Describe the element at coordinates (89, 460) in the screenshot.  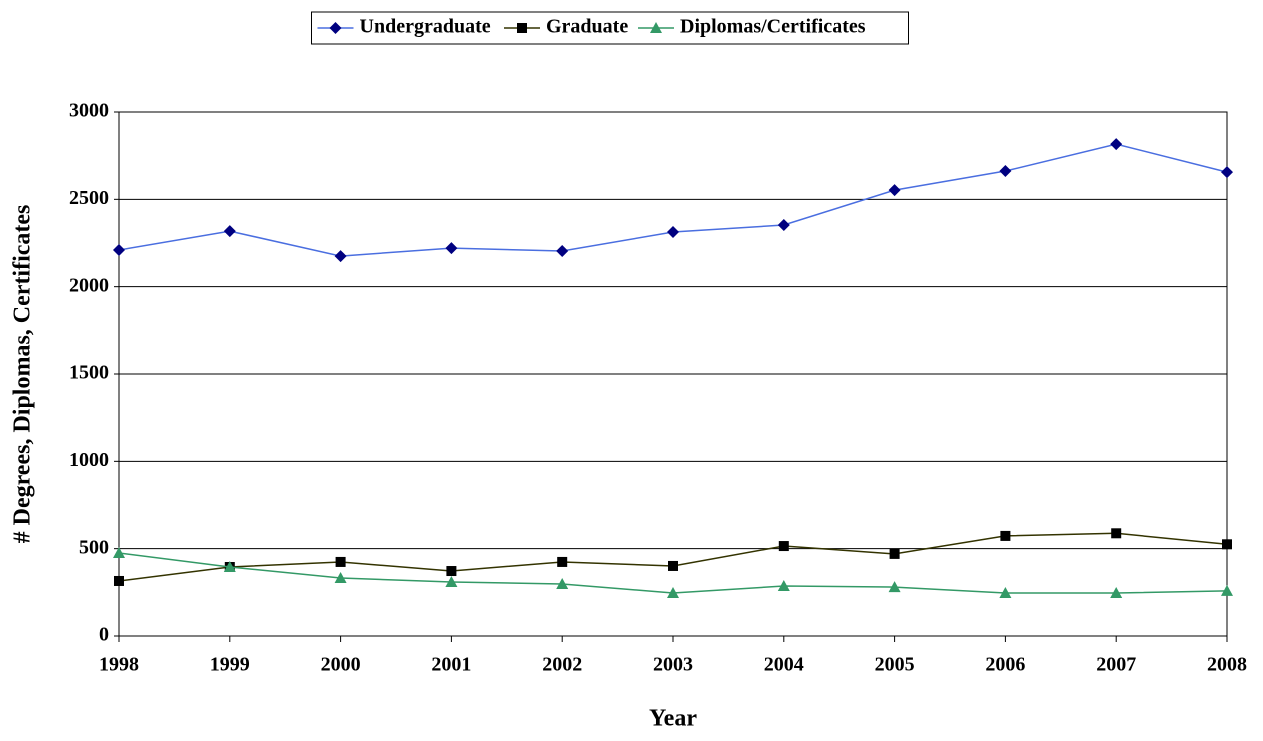
I see `y-tick-label: 1000` at that location.